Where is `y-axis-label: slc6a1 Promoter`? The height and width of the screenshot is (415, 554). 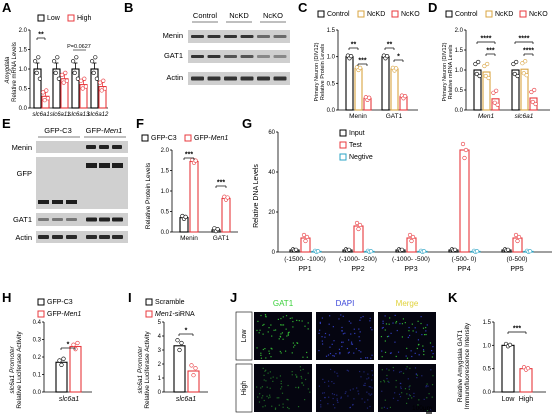
y-axis-label: slc6a1 Promoter is located at coordinates (12, 370).